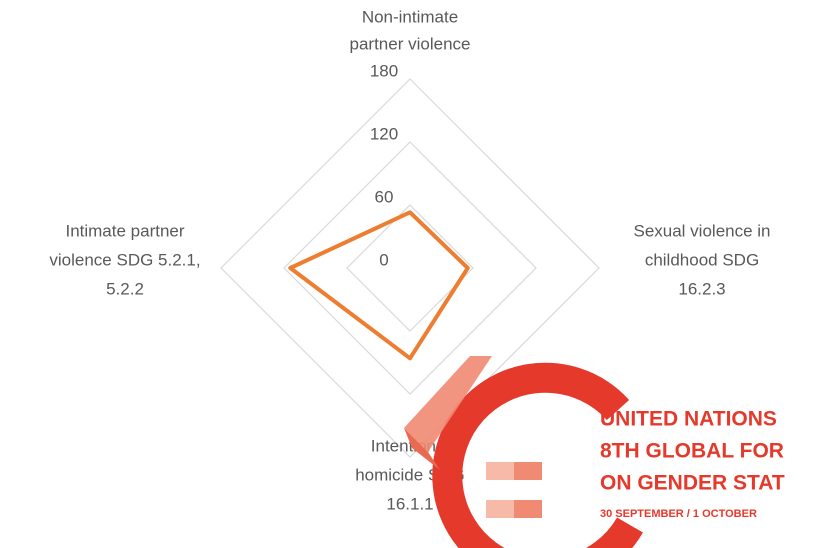 The height and width of the screenshot is (548, 816). I want to click on grid-ring, so click(410, 268).